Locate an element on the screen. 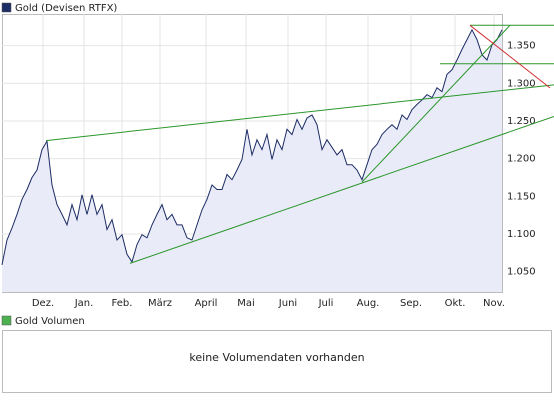 This screenshot has width=554, height=405. y-tick-label: 1.350 is located at coordinates (521, 46).